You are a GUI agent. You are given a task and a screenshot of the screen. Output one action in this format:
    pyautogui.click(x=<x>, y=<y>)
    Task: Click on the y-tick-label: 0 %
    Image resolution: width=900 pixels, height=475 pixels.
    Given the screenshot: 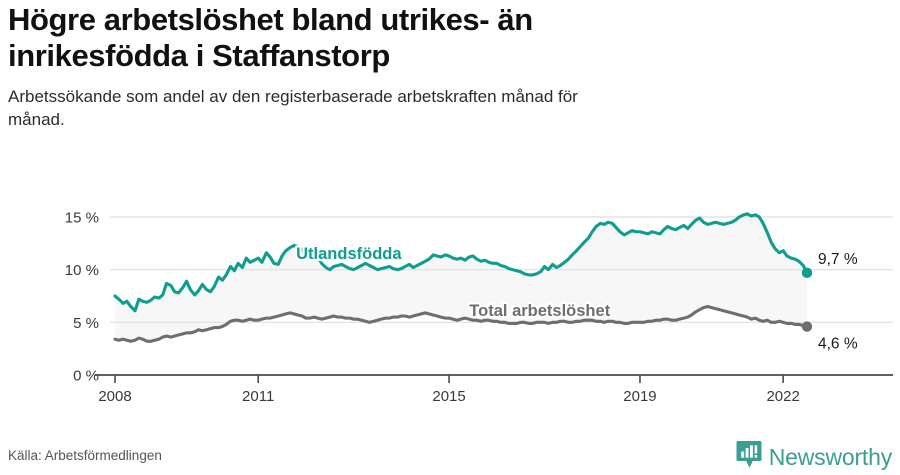 What is the action you would take?
    pyautogui.click(x=86, y=376)
    